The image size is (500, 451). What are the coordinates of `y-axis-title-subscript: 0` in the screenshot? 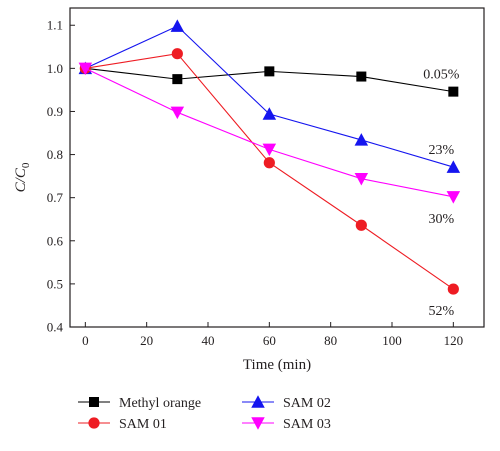 It's located at (26, 165).